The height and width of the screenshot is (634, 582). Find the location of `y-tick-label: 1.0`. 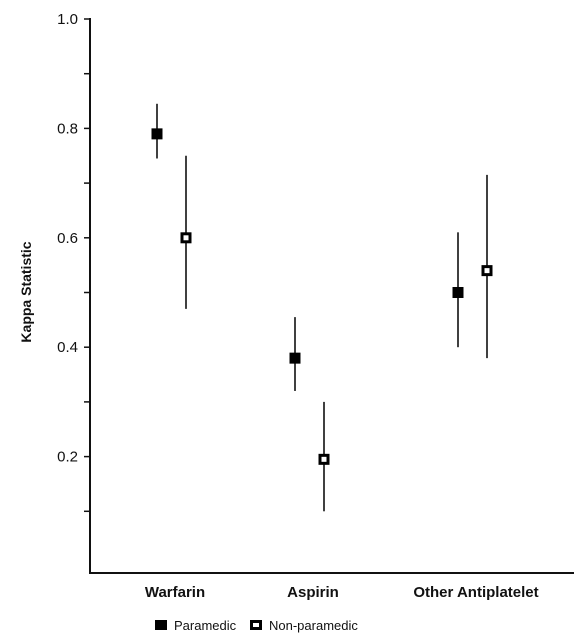

y-tick-label: 1.0 is located at coordinates (67, 19).